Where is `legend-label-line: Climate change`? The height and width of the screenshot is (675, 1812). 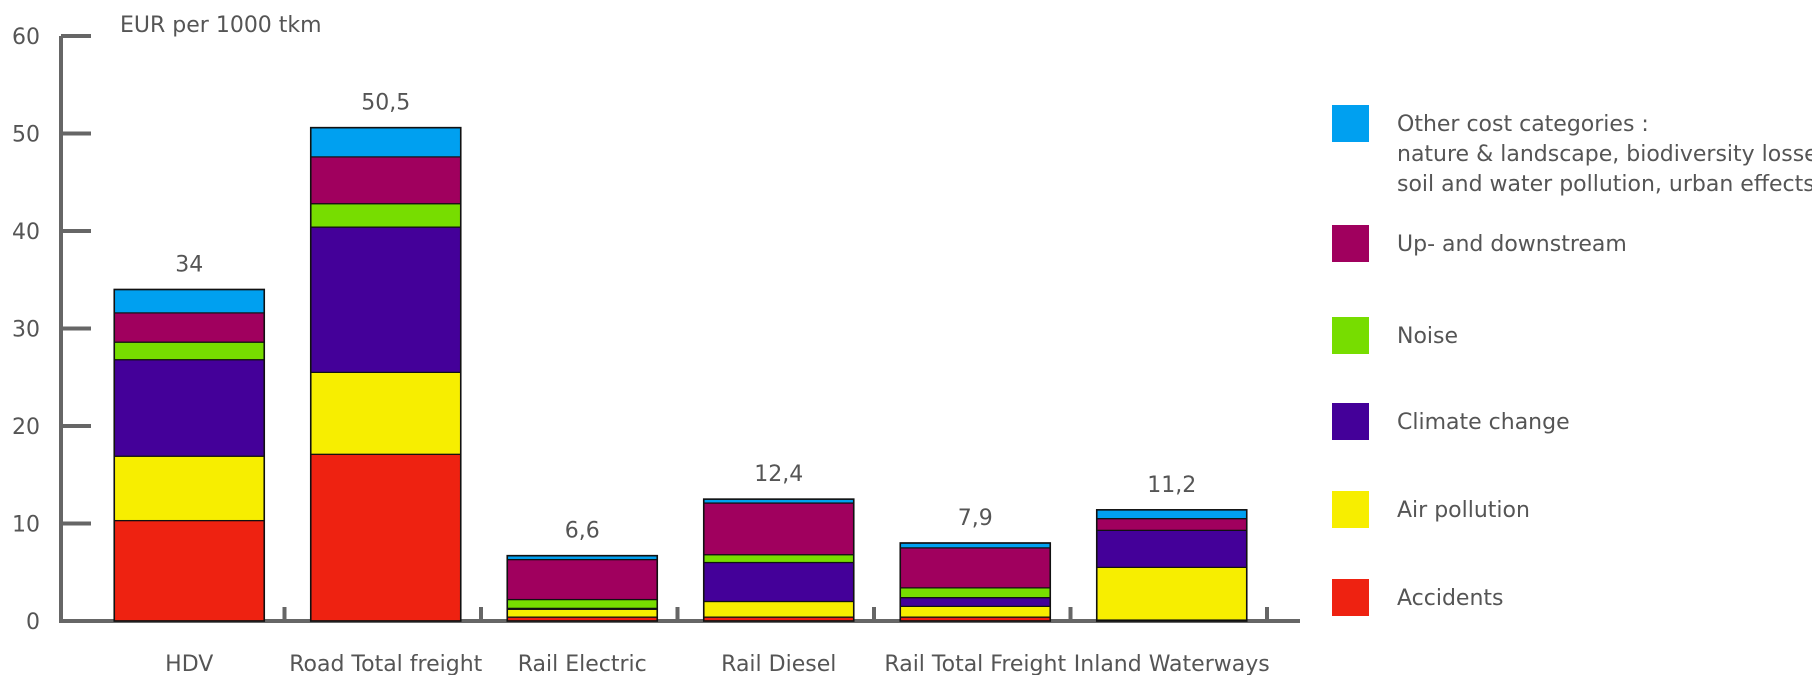 legend-label-line: Climate change is located at coordinates (1483, 422).